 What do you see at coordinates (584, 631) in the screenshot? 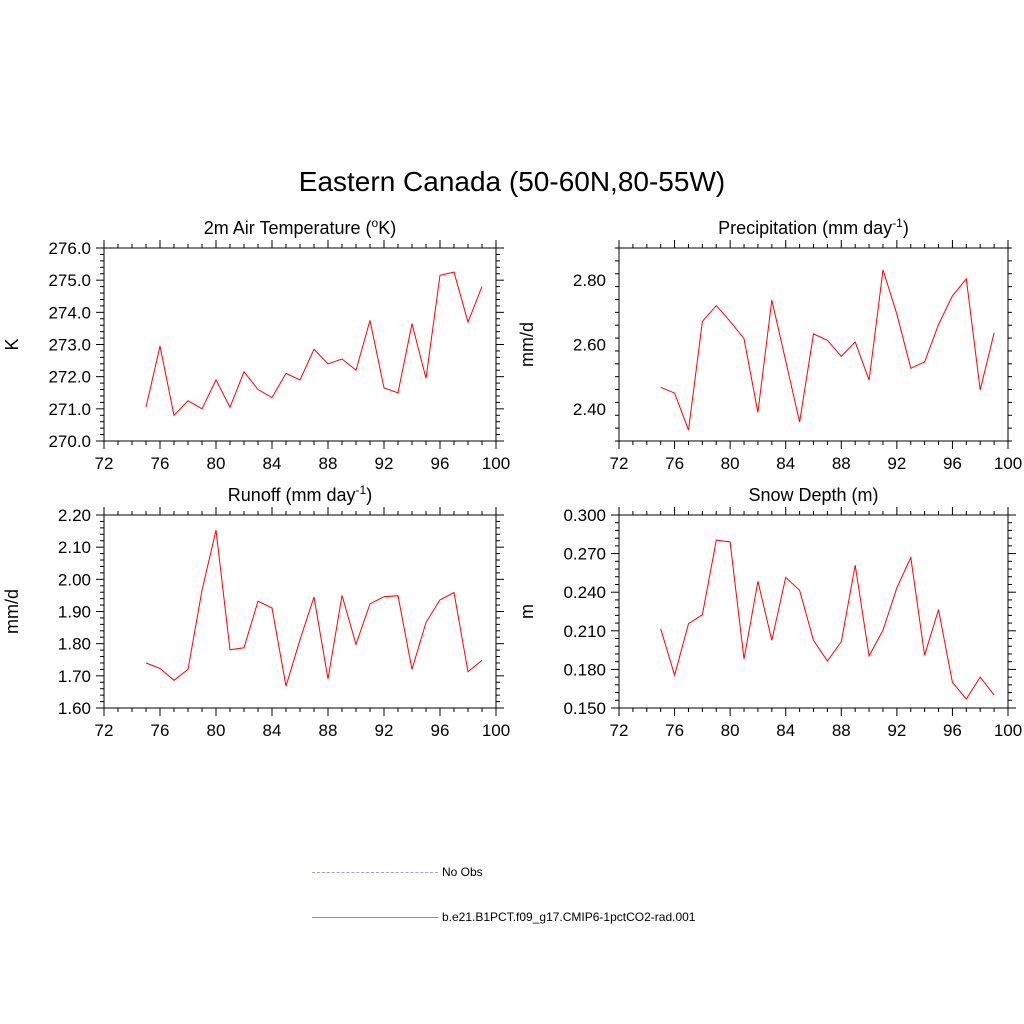
I see `y-tick-label: 0.210` at bounding box center [584, 631].